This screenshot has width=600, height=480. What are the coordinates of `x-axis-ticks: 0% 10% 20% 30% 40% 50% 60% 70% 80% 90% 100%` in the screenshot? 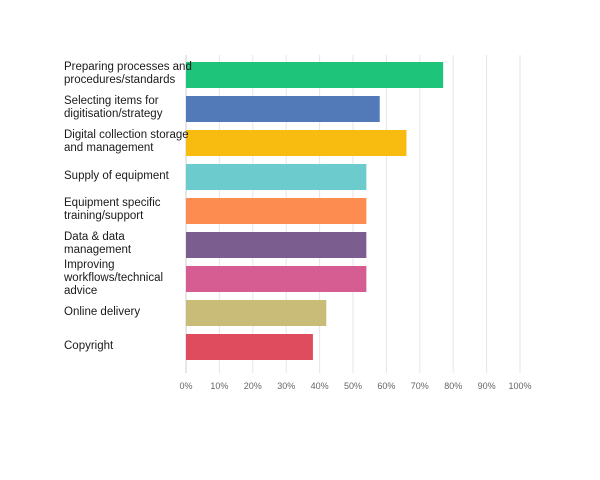 It's located at (355, 386).